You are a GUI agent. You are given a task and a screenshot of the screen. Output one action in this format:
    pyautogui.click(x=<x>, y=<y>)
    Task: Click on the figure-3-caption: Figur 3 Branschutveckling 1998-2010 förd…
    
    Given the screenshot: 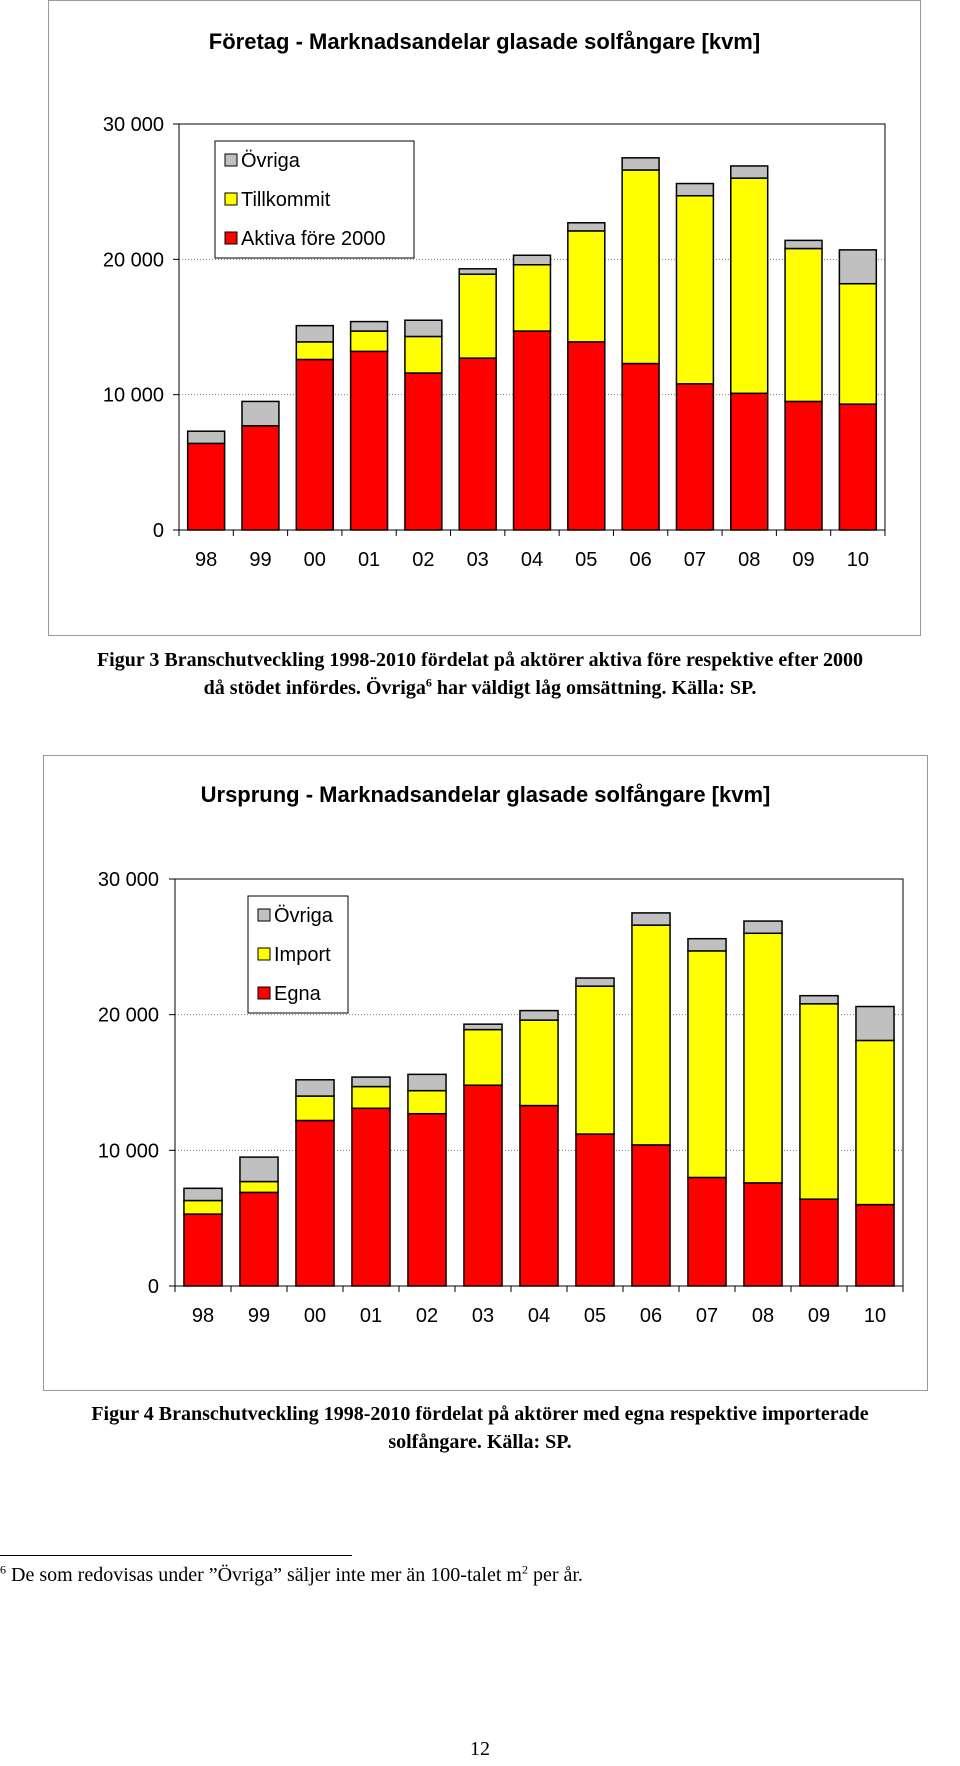 What is the action you would take?
    pyautogui.click(x=480, y=674)
    